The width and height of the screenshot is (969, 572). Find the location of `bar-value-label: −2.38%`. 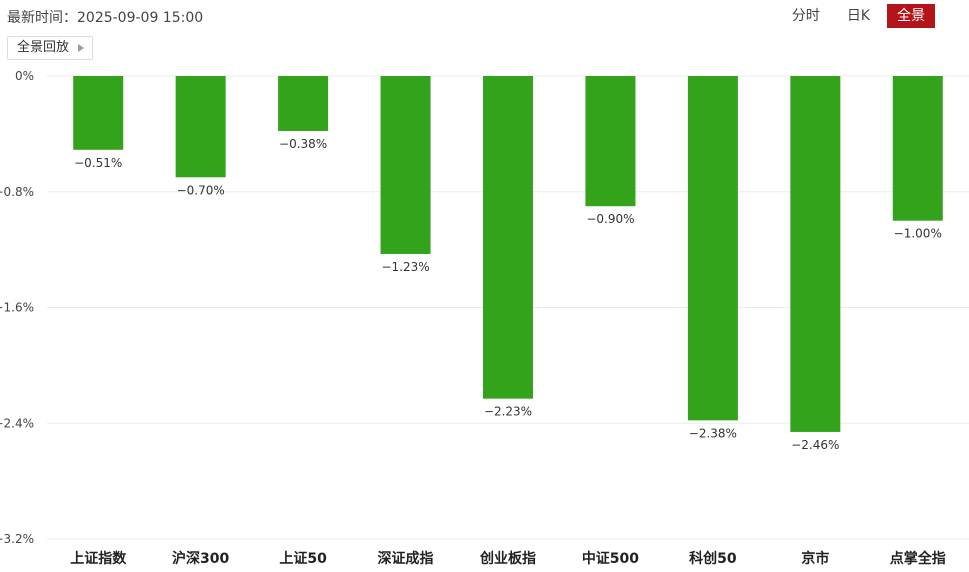

bar-value-label: −2.38% is located at coordinates (713, 433).